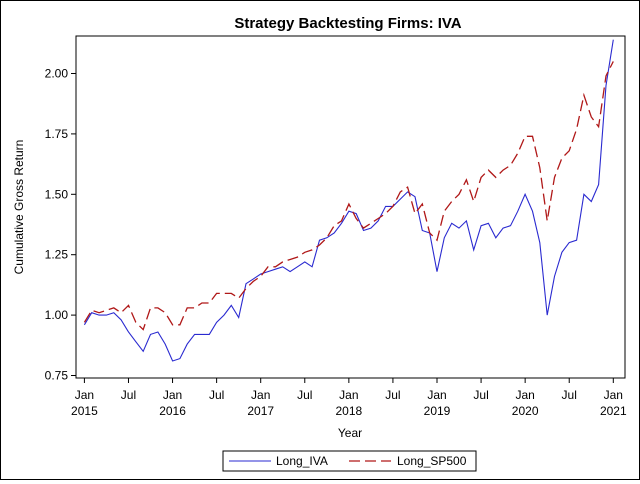  Describe the element at coordinates (19, 207) in the screenshot. I see `y-axis-label: Cumulative Gross Return` at that location.